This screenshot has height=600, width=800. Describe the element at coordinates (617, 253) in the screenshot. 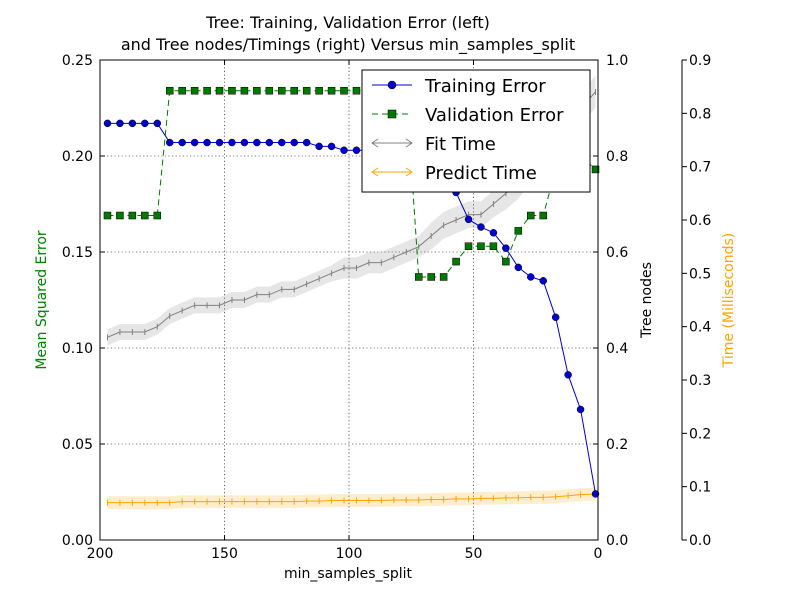

I see `y-right-tick-label: 0.6` at that location.